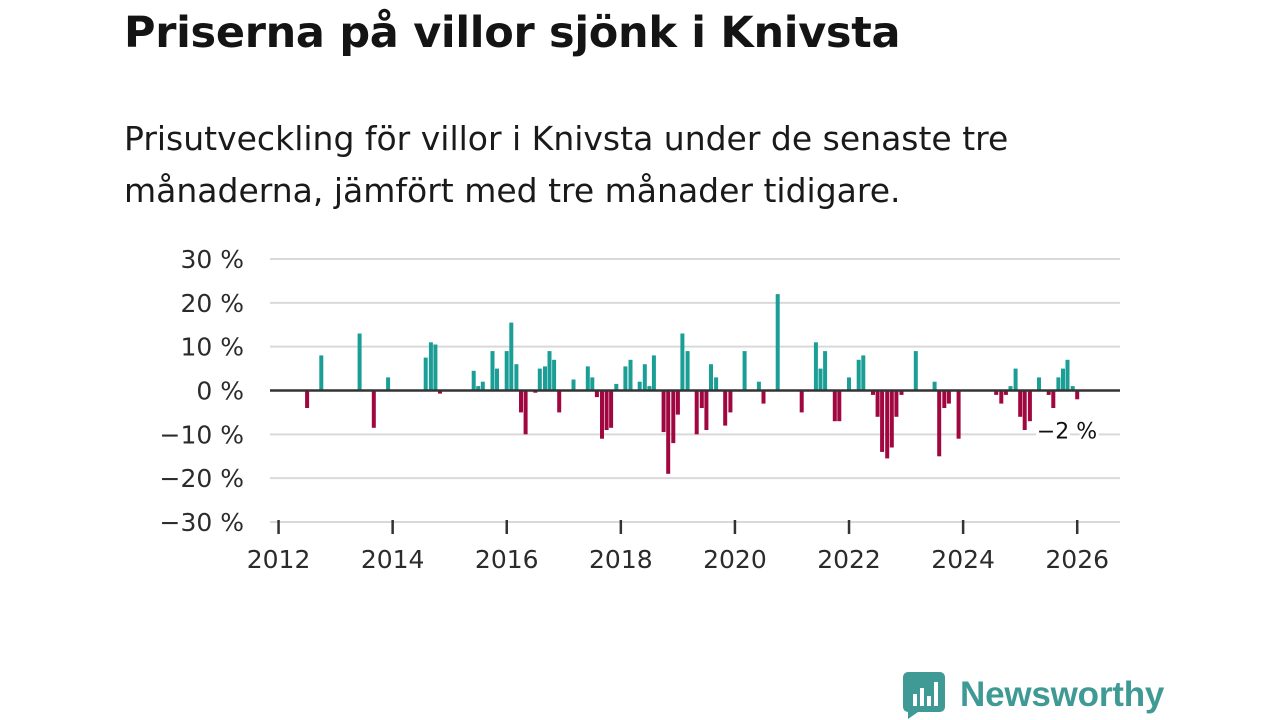 The image size is (1280, 720). I want to click on x-tick-label: 2014, so click(393, 559).